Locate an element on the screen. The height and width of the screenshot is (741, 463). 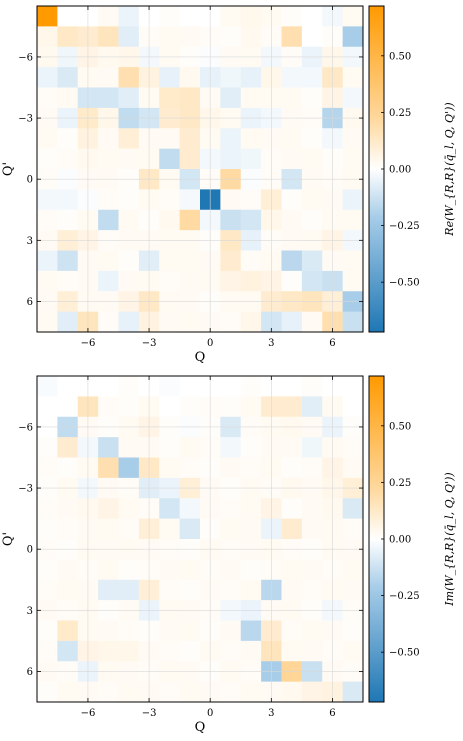
y-tick-label: −3 is located at coordinates (25, 489).